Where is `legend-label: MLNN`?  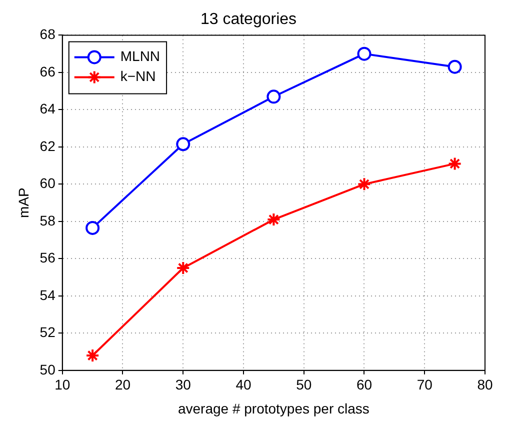
legend-label: MLNN is located at coordinates (140, 56).